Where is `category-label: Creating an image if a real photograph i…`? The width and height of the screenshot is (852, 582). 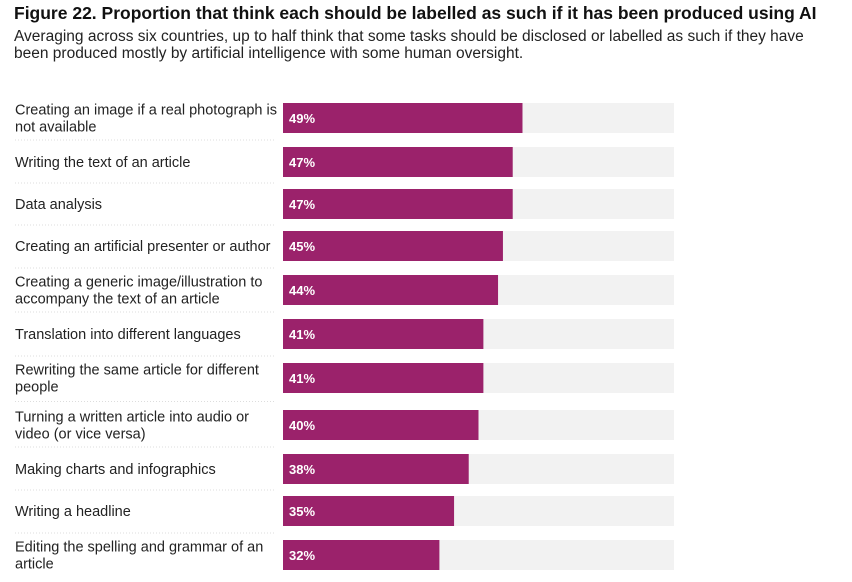
category-label: Creating an image if a real photograph i… is located at coordinates (146, 119).